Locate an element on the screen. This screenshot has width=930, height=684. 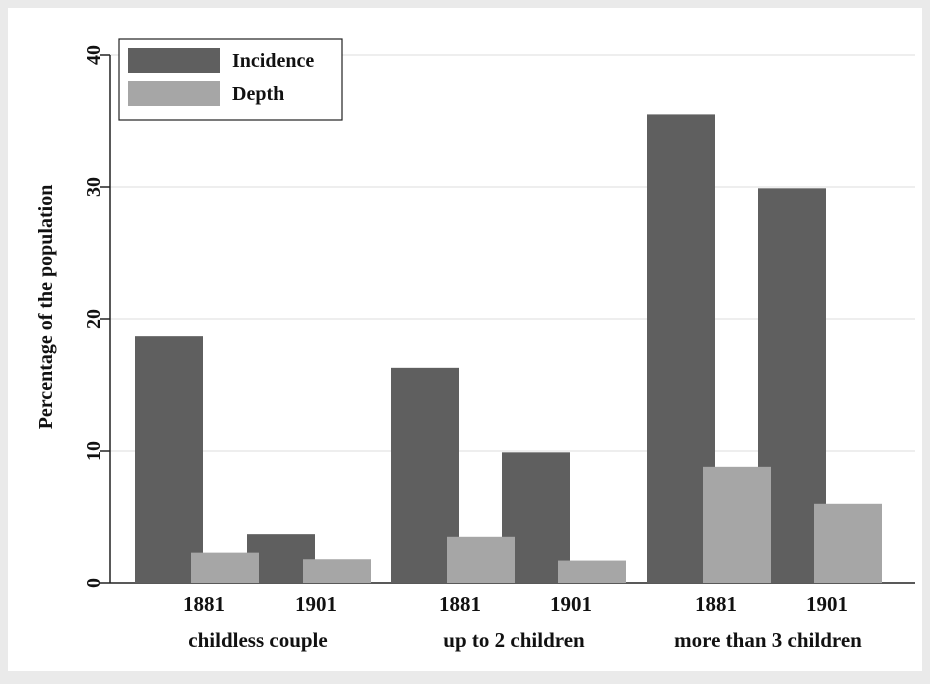
y-tick-label: 20 is located at coordinates (94, 319).